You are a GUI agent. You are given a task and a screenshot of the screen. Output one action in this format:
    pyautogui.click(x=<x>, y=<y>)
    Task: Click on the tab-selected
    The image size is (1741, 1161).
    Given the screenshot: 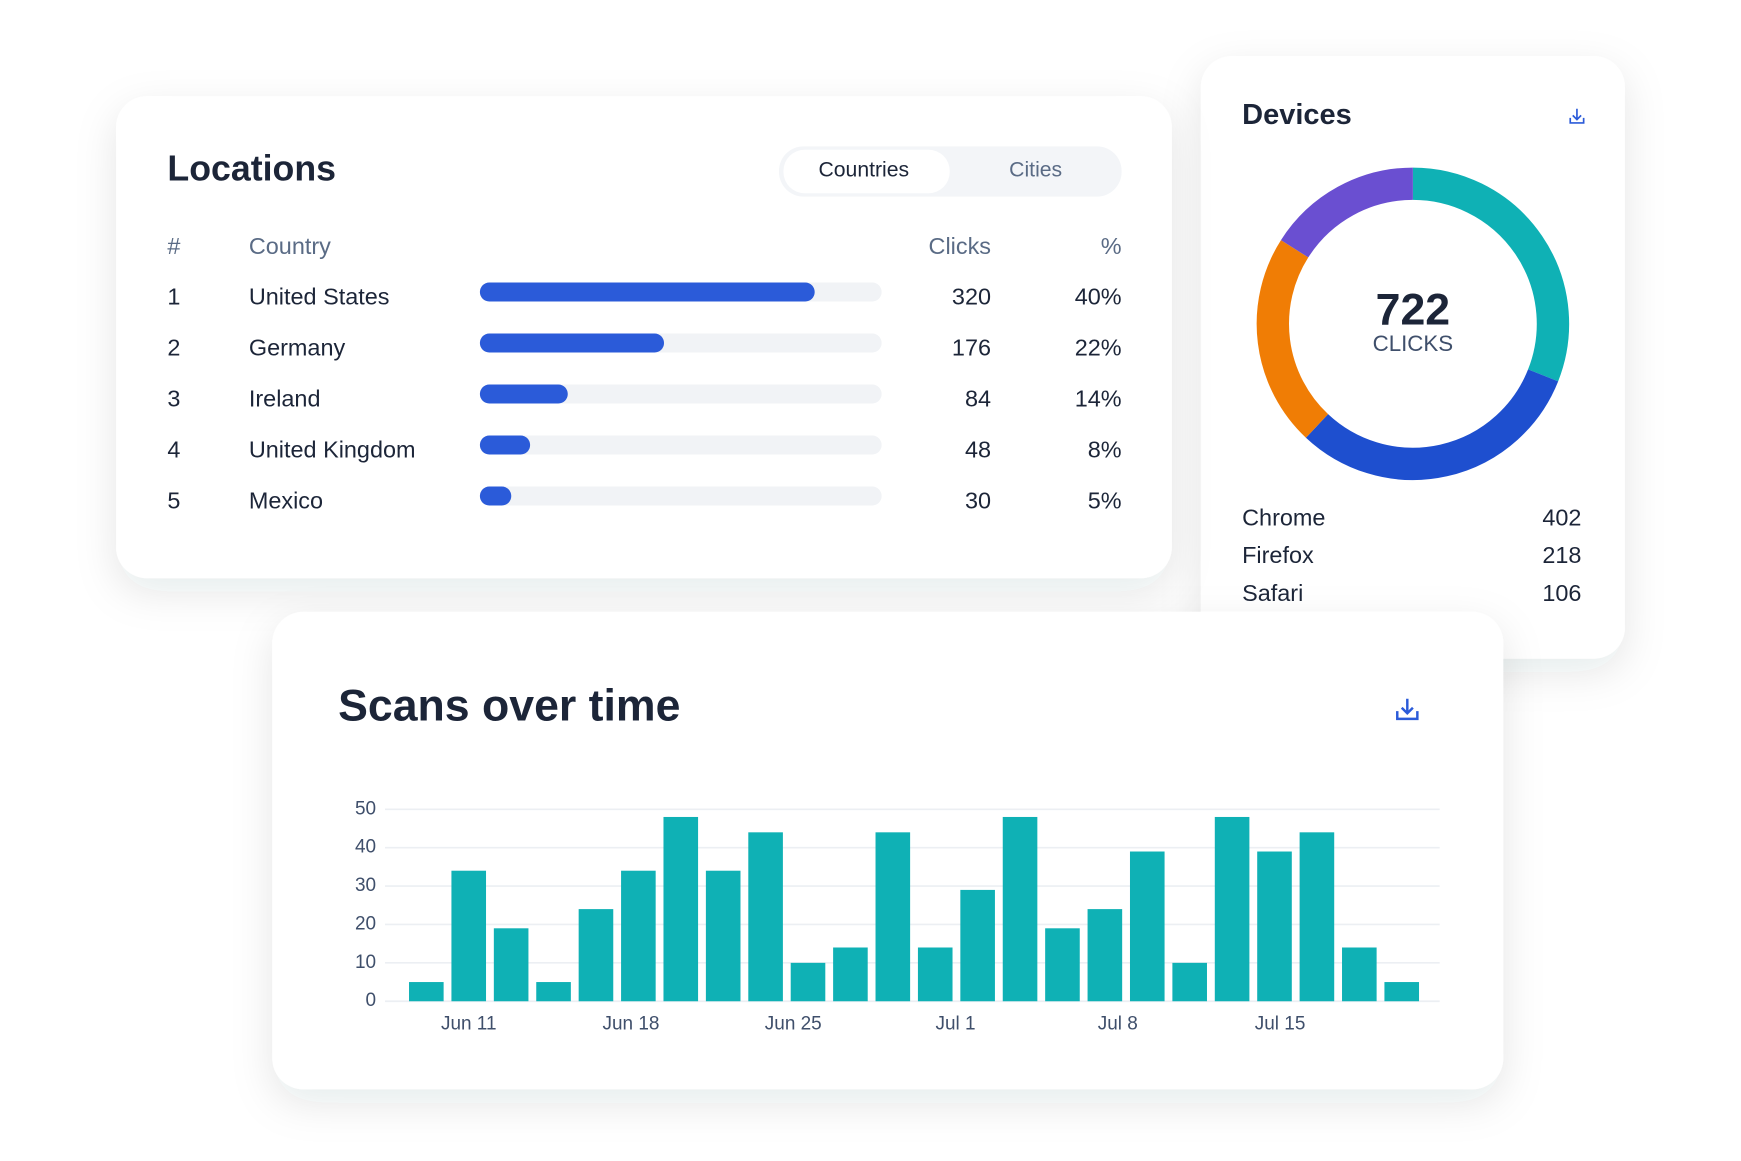 What is the action you would take?
    pyautogui.click(x=866, y=171)
    